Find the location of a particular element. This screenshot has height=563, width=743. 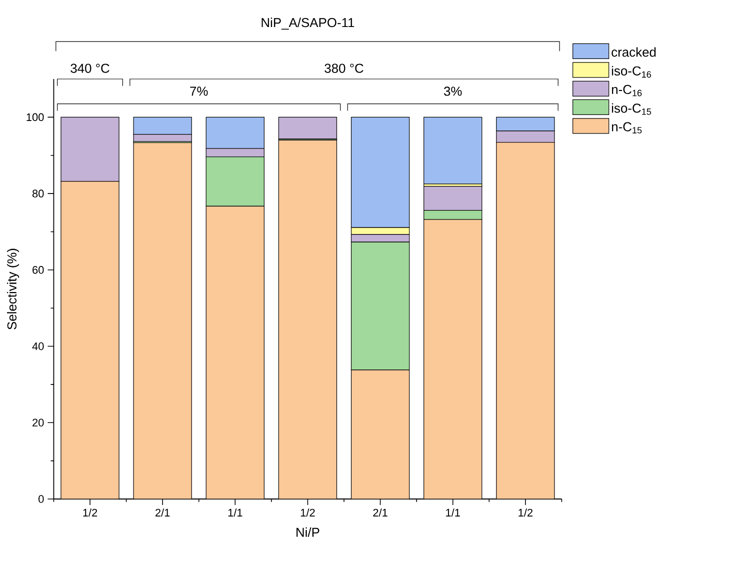

text: 380 °C is located at coordinates (344, 68).